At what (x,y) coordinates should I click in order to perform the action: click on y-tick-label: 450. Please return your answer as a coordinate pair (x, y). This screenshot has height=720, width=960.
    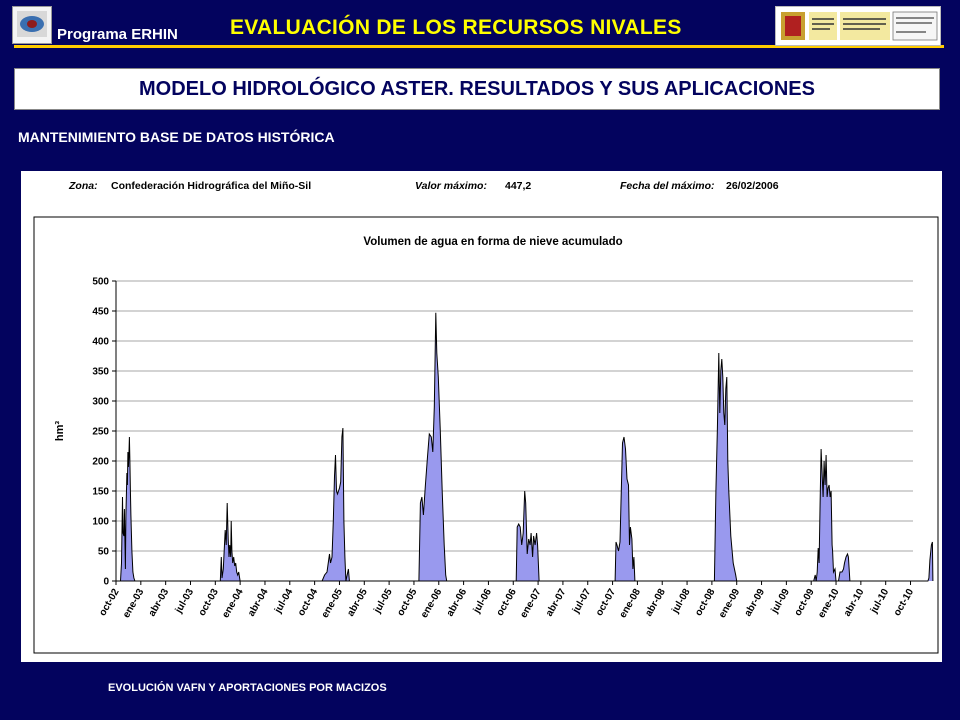
    Looking at the image, I should click on (100, 312).